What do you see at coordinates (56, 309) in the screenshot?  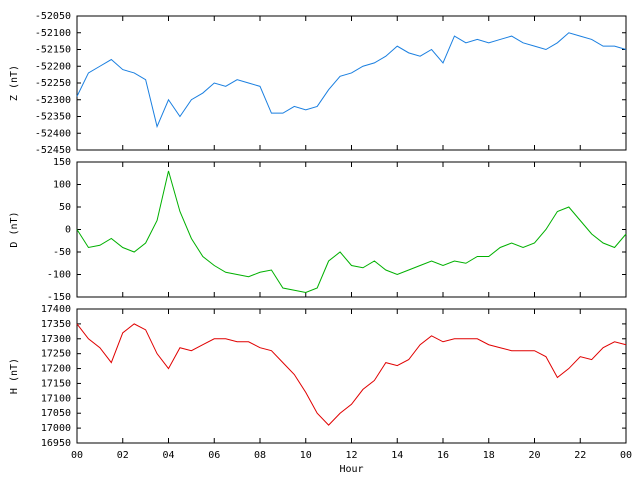 I see `y-tick-label: 17400` at bounding box center [56, 309].